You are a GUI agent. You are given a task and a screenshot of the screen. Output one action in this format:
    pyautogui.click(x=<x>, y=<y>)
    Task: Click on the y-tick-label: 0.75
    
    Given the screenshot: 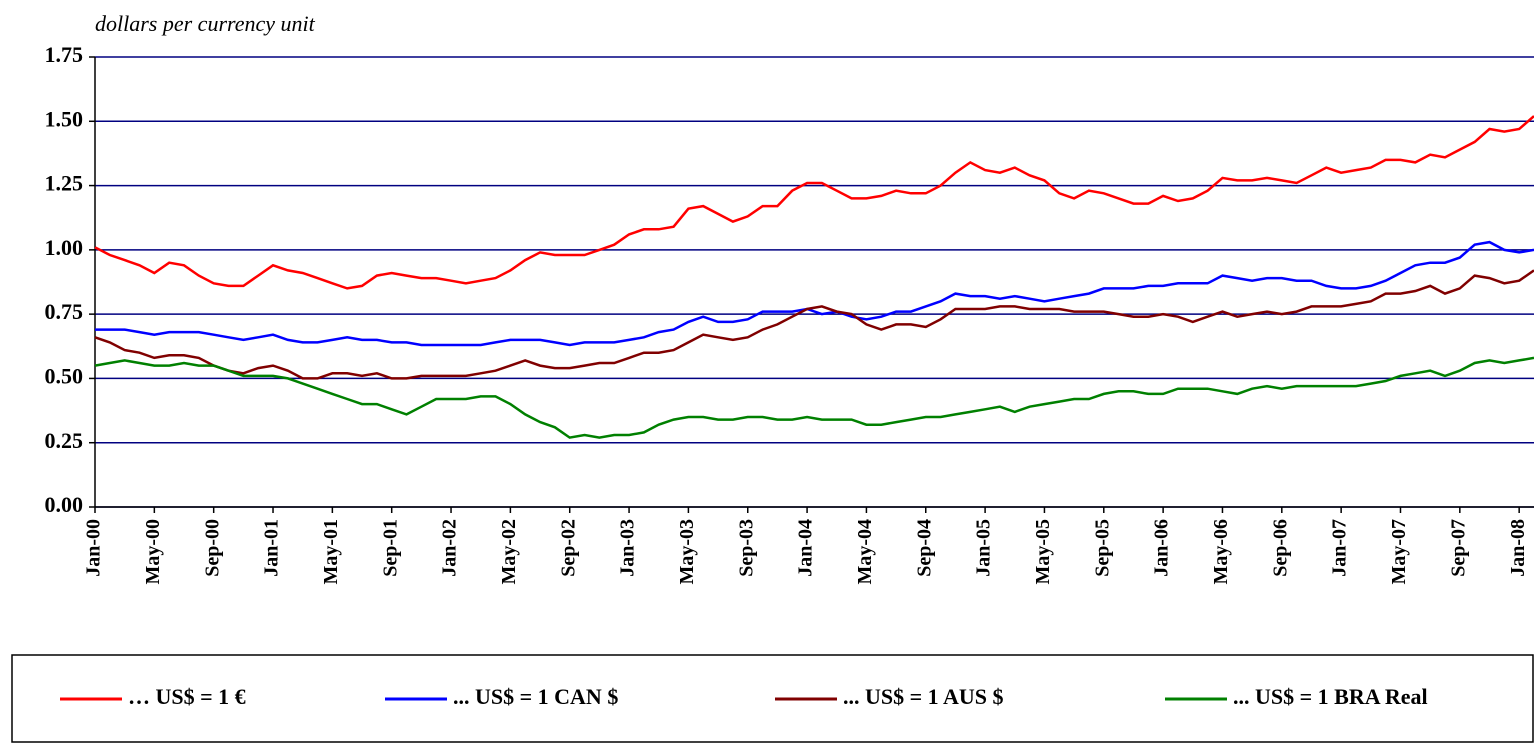 What is the action you would take?
    pyautogui.click(x=64, y=311)
    